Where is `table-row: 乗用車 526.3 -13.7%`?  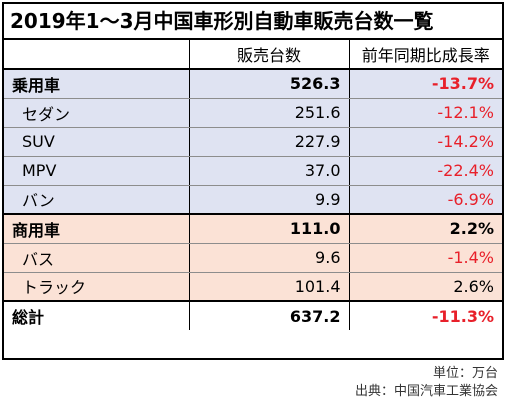 table-row: 乗用車 526.3 -13.7% is located at coordinates (253, 84).